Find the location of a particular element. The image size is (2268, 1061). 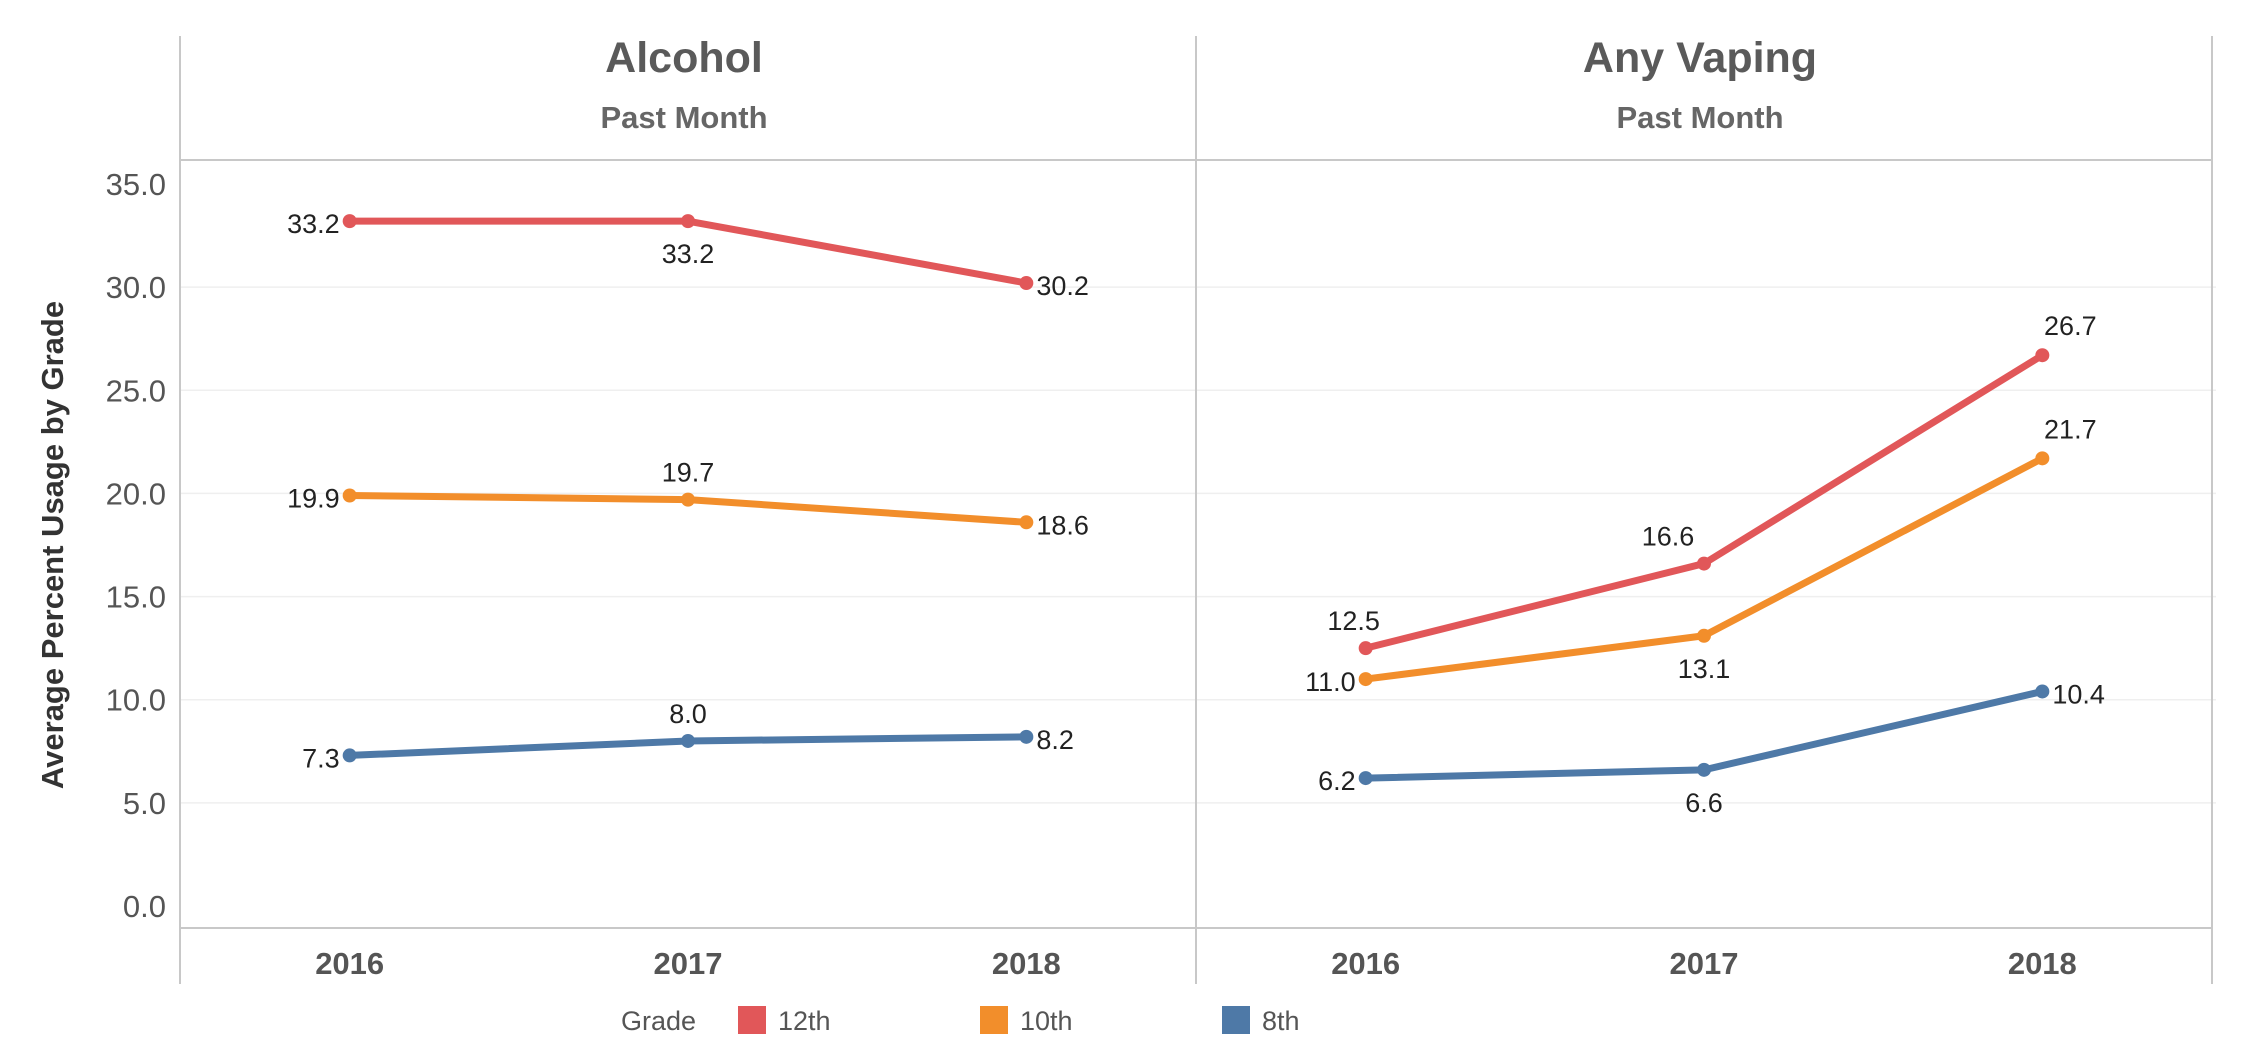

y-tick-label: 10.0 is located at coordinates (136, 700).